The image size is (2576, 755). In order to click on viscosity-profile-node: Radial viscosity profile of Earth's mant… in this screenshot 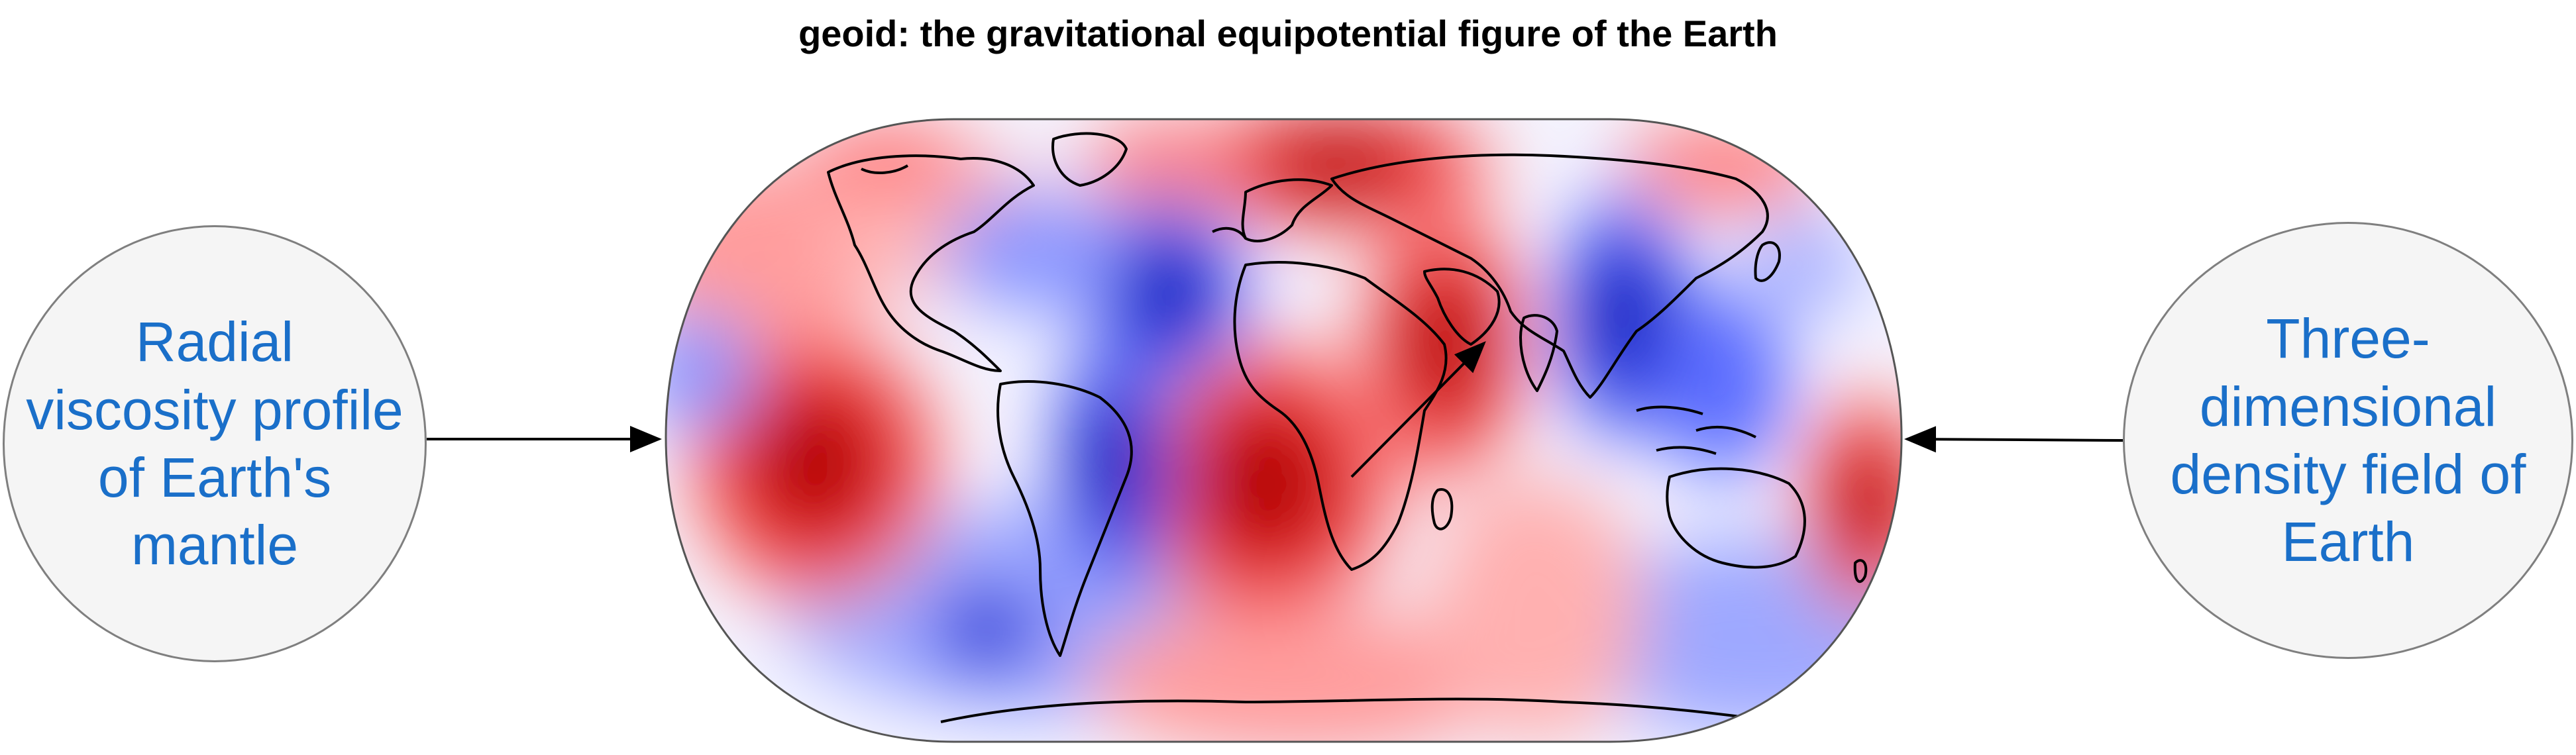, I will do `click(215, 443)`.